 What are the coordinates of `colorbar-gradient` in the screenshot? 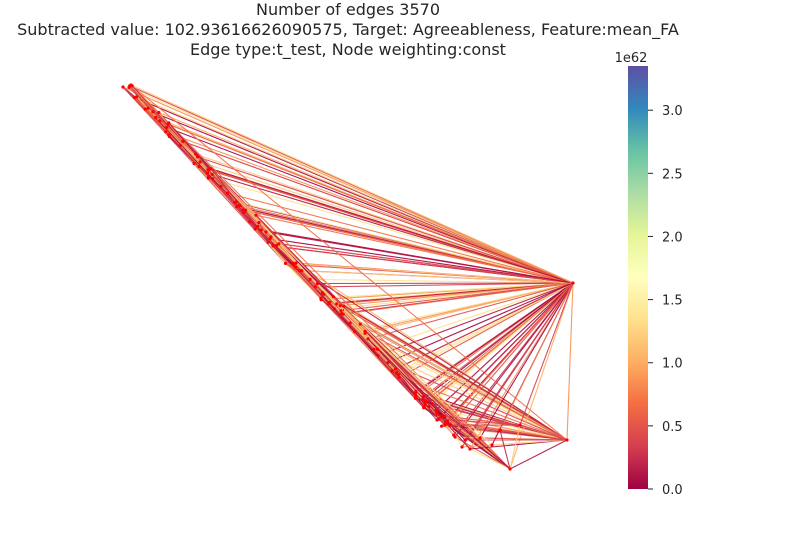 It's located at (638, 277).